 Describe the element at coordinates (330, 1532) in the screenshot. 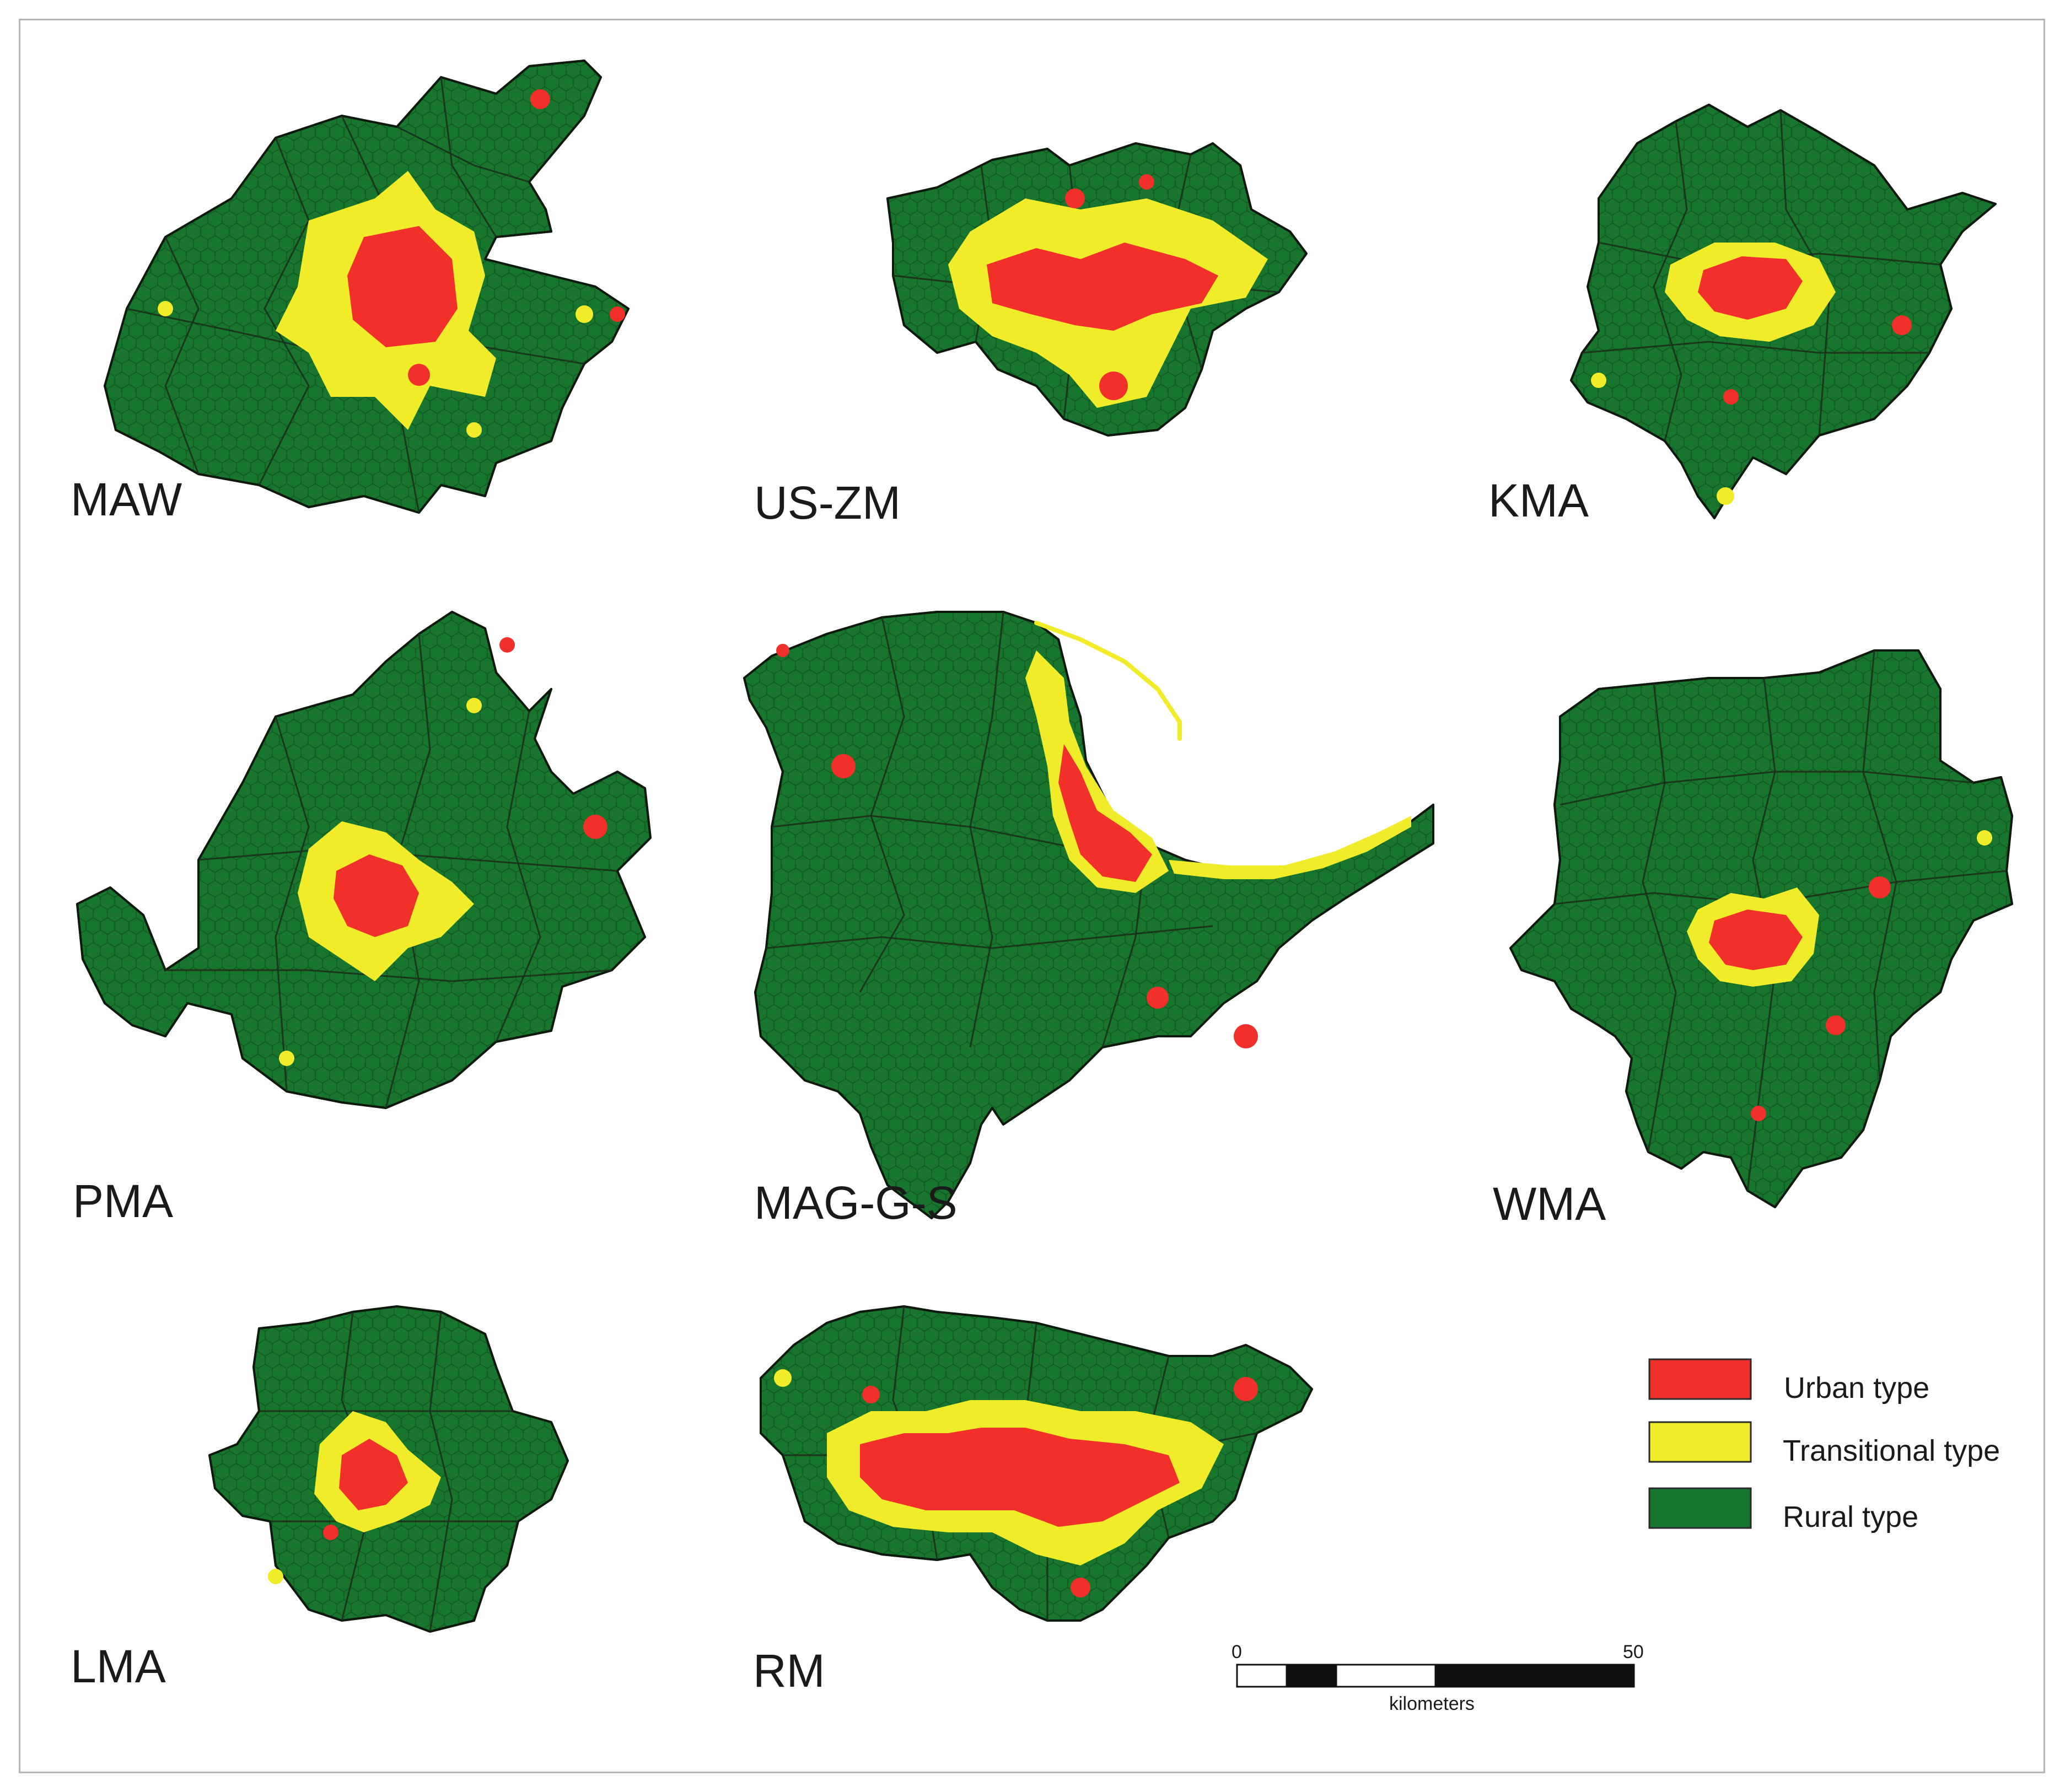

I see `region-lma-urban-spot` at that location.